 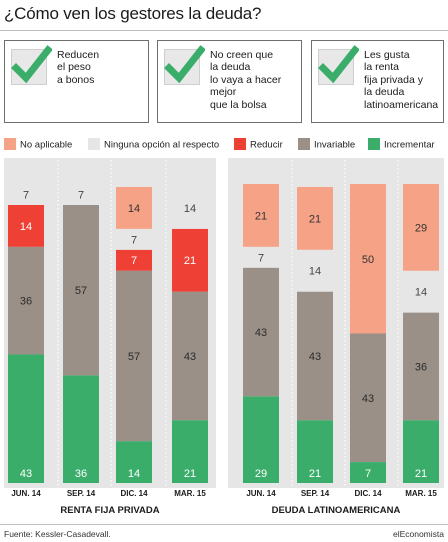 What do you see at coordinates (110, 510) in the screenshot?
I see `group-title-renta-fija: RENTA FIJA PRIVADA` at bounding box center [110, 510].